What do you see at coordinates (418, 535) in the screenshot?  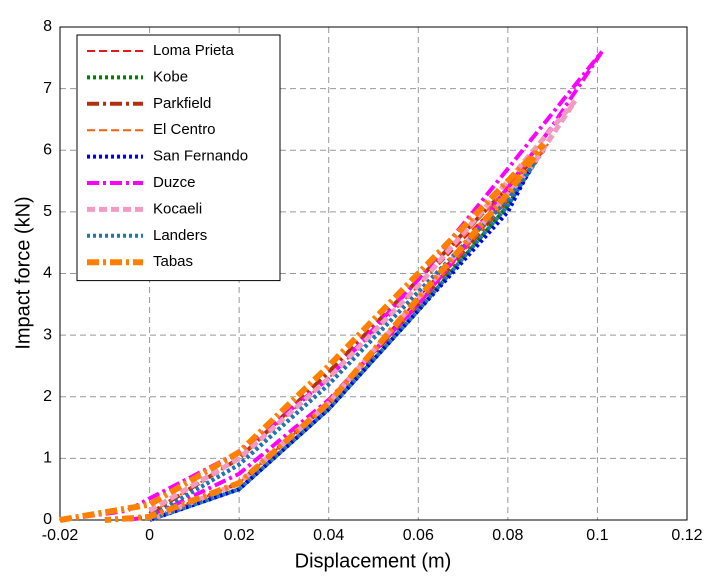 I see `x-tick-label: 0.06` at bounding box center [418, 535].